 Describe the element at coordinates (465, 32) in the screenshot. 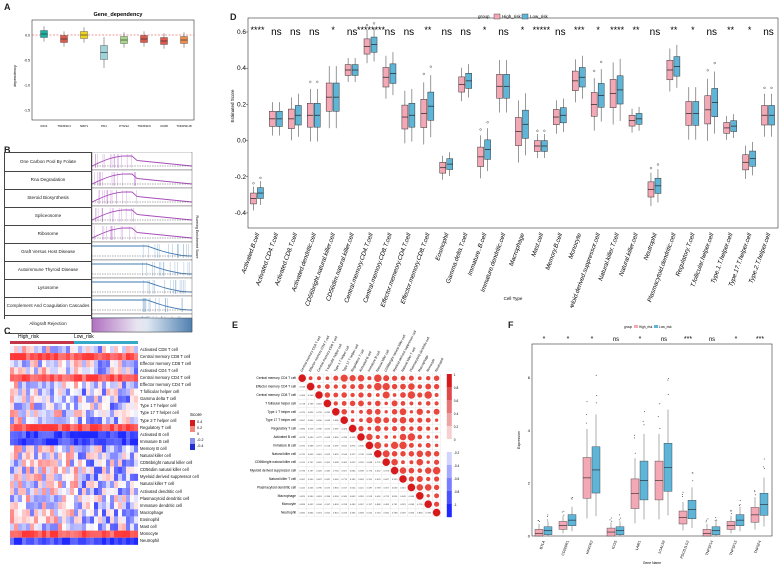

I see `significance-label: ns` at that location.